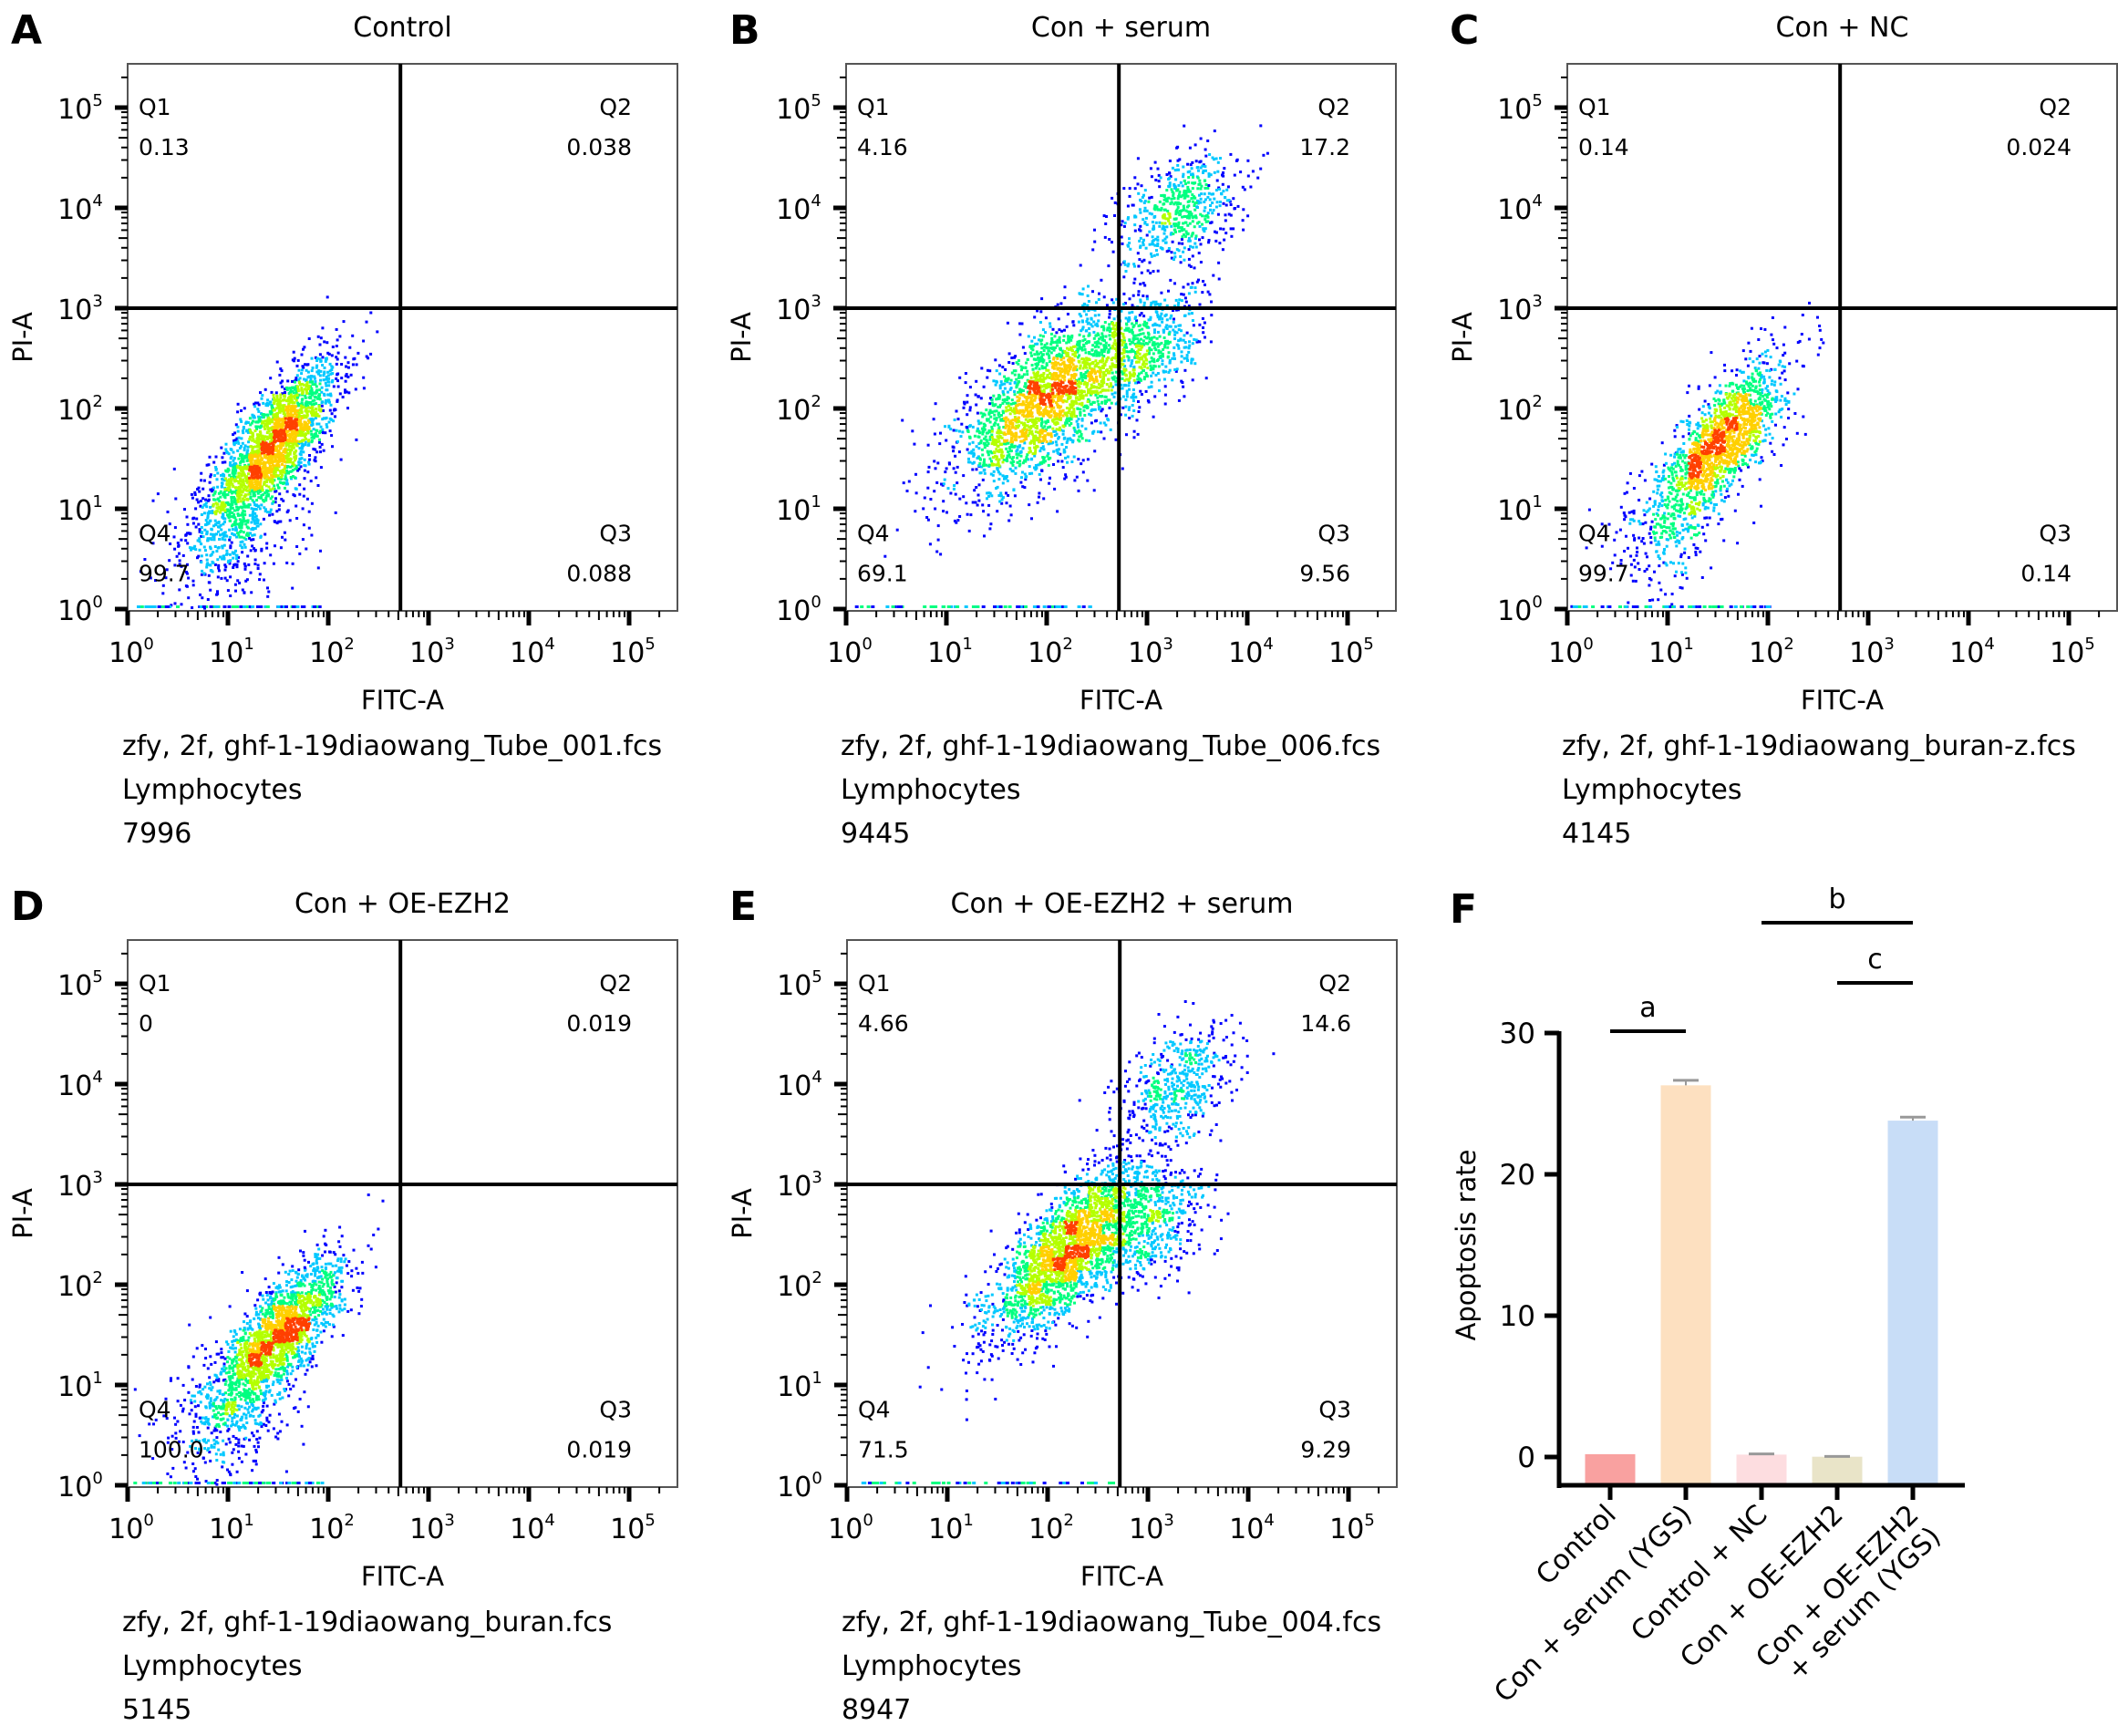 The height and width of the screenshot is (1736, 2118). What do you see at coordinates (148, 644) in the screenshot?
I see `tick-exponent: 0` at bounding box center [148, 644].